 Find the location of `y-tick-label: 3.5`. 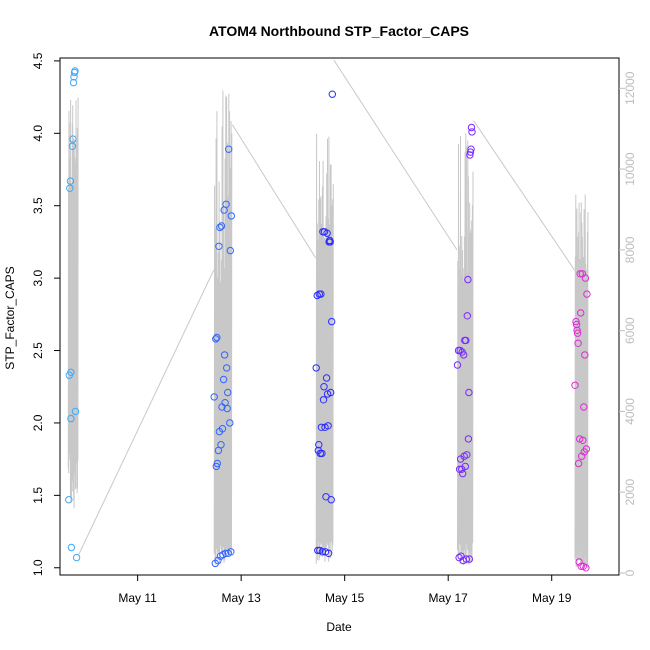

y-tick-label: 3.5 is located at coordinates (38, 205).